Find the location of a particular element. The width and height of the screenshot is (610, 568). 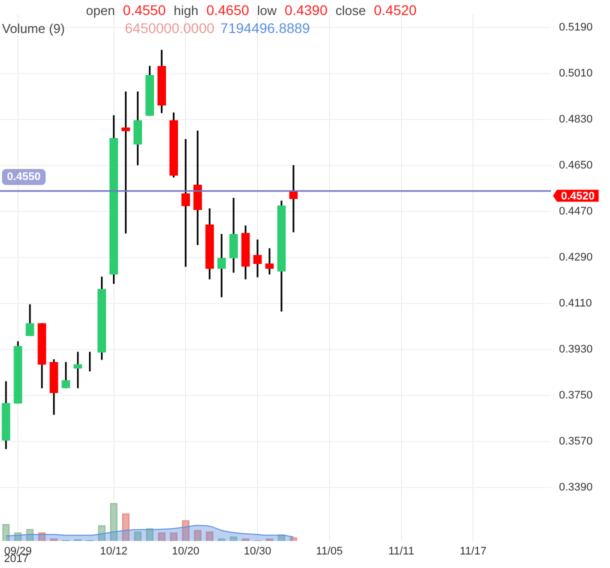

annotation: 0.4520 is located at coordinates (395, 10).